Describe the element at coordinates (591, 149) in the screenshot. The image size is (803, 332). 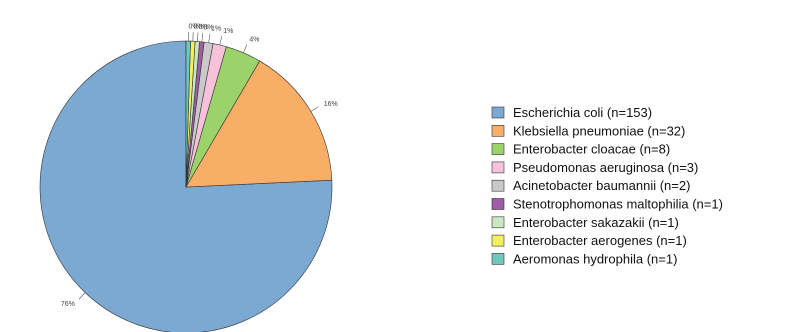
I see `legend-label: Enterobacter cloacae (n=8)` at that location.